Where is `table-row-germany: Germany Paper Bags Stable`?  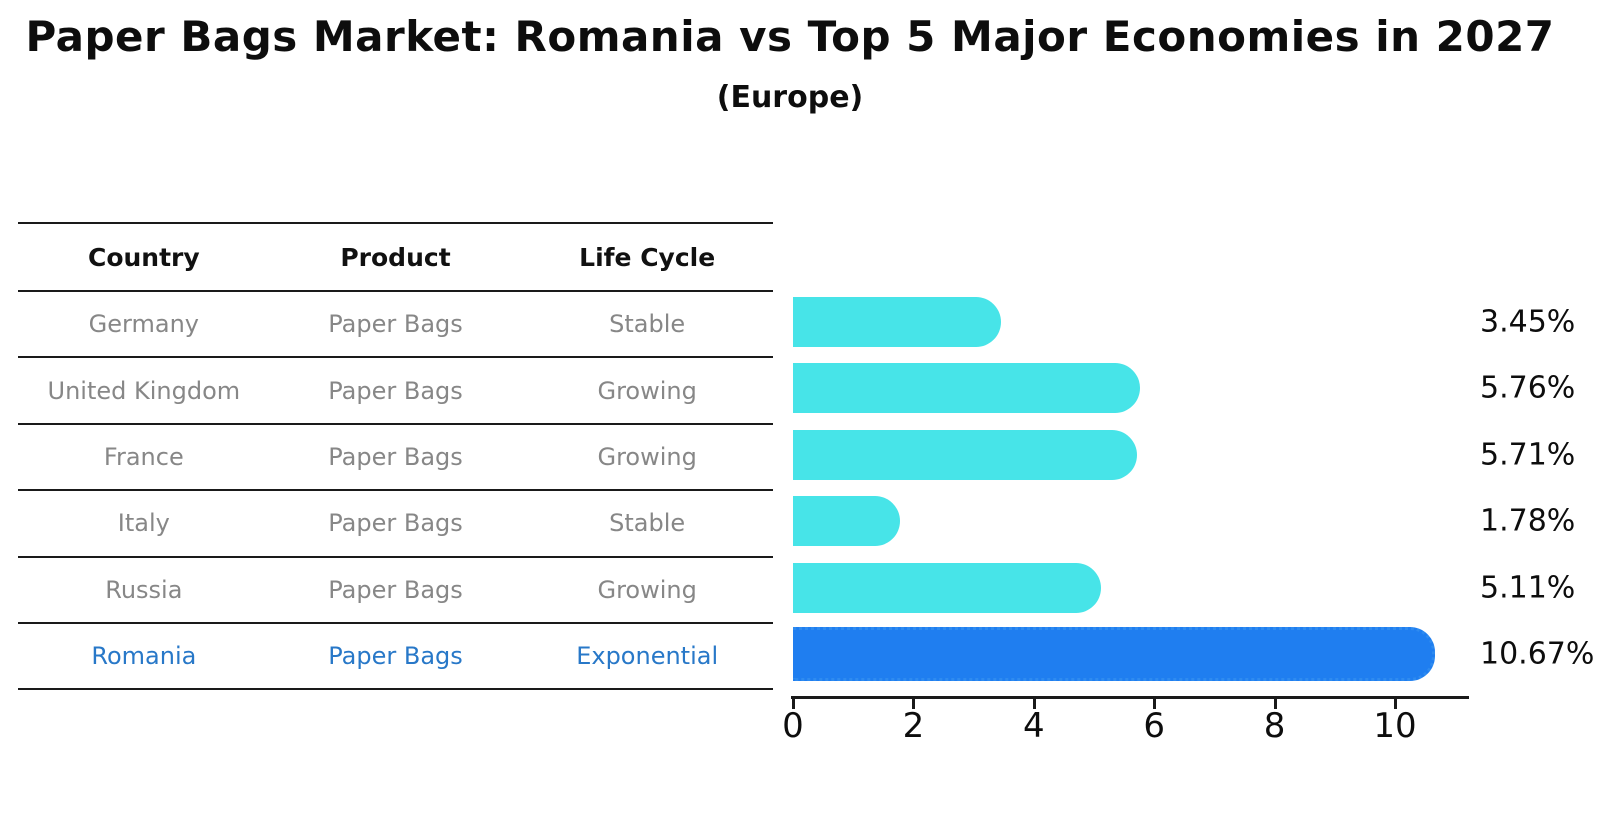
table-row-germany: Germany Paper Bags Stable is located at coordinates (395, 325).